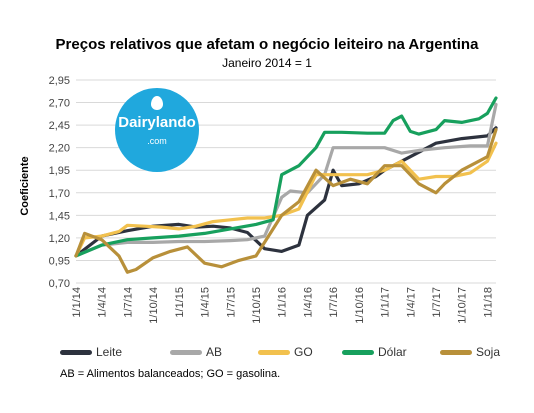 The image size is (534, 413). I want to click on y-tick-label: 2,20, so click(59, 149).